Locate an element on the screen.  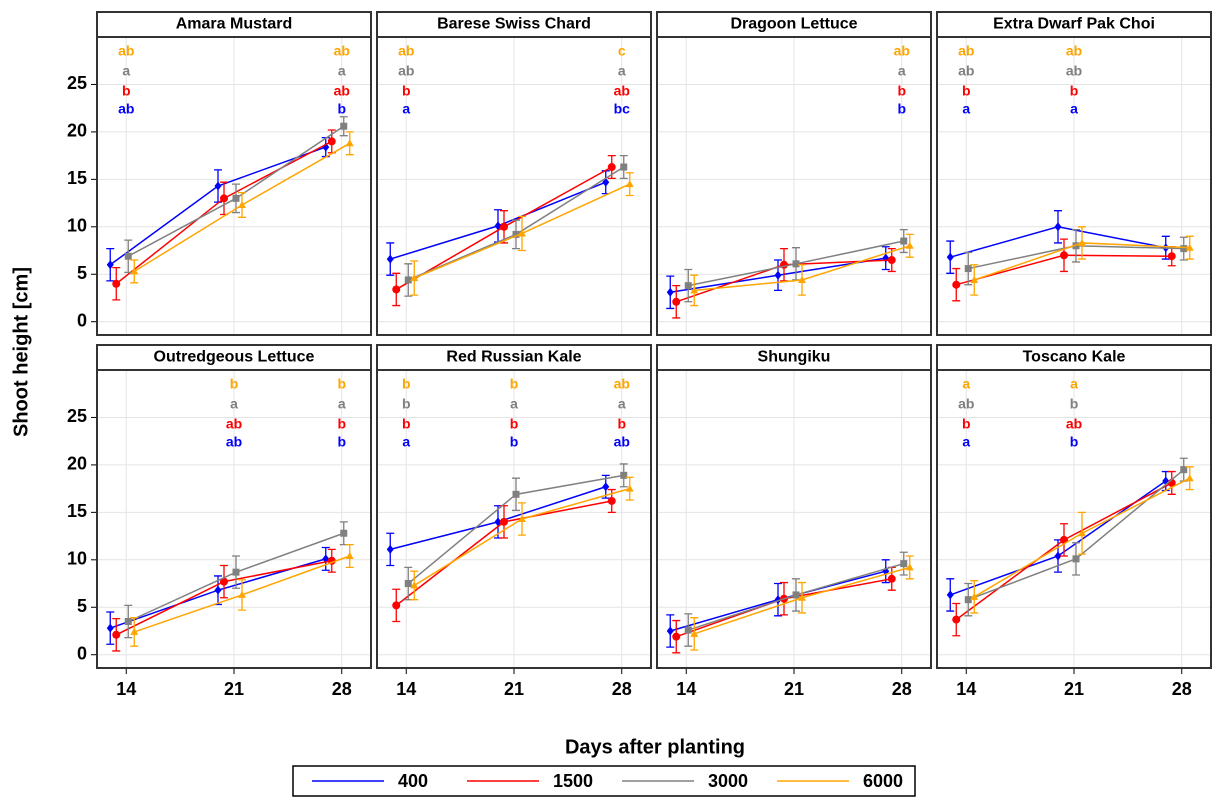
panel-title: Toscano Kale is located at coordinates (1074, 357).